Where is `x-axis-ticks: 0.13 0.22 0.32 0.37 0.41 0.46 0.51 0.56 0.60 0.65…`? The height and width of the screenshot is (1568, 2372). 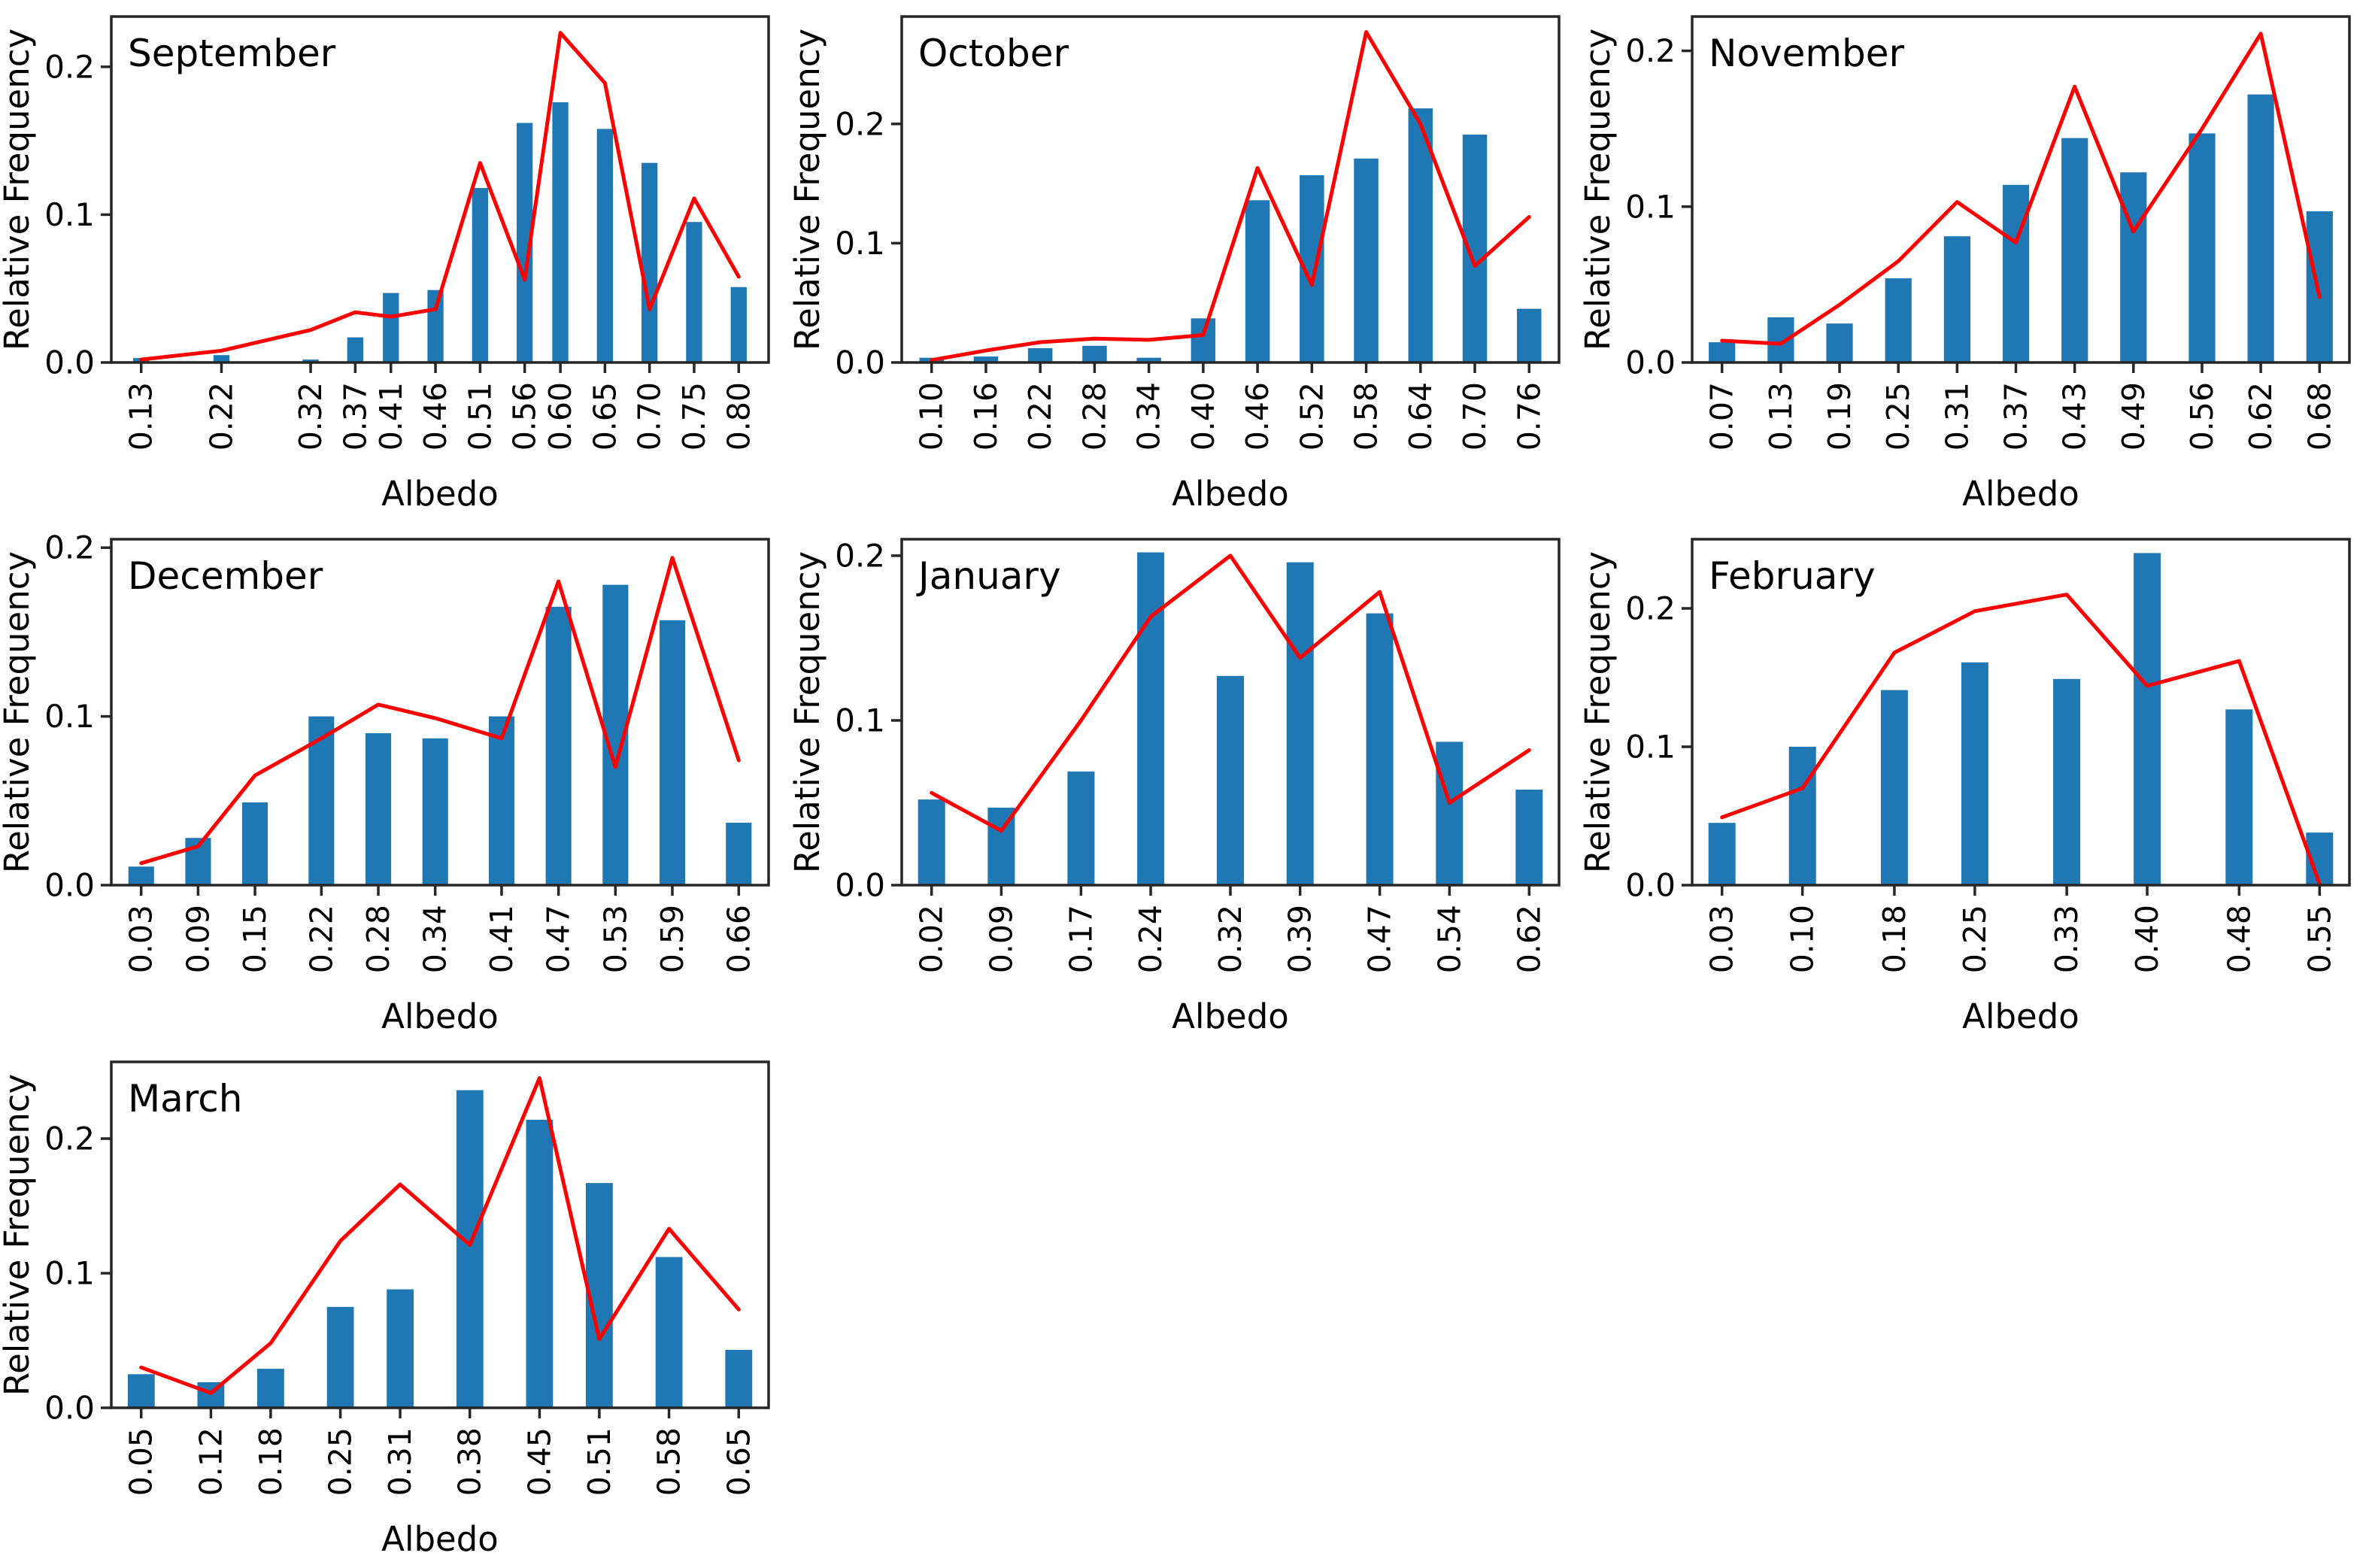 x-axis-ticks: 0.13 0.22 0.32 0.37 0.41 0.46 0.51 0.56 0.60 0.65… is located at coordinates (440, 406).